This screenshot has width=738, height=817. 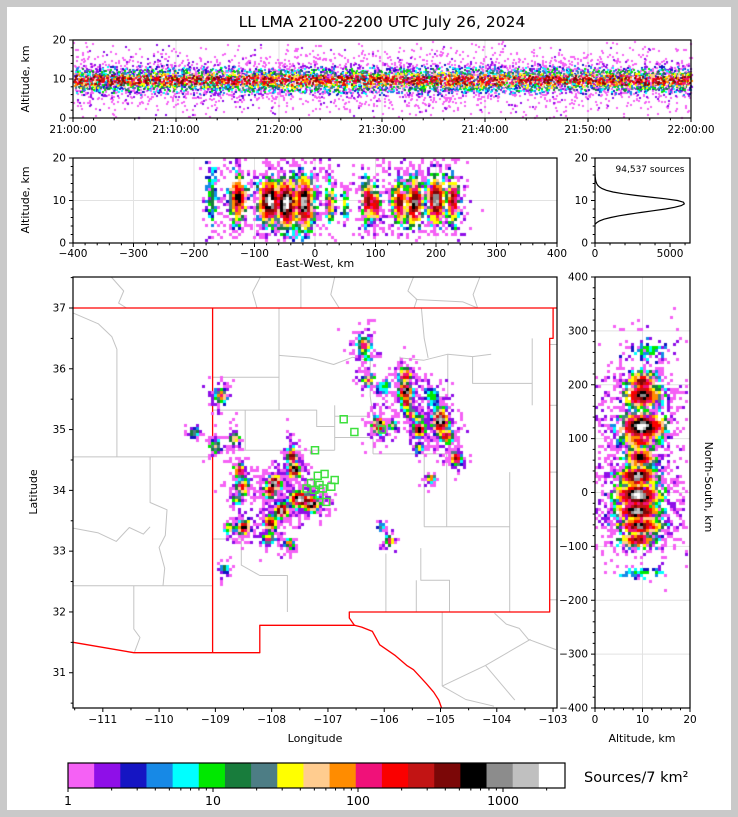 What do you see at coordinates (640, 197) in the screenshot?
I see `altitude-histogram-curve` at bounding box center [640, 197].